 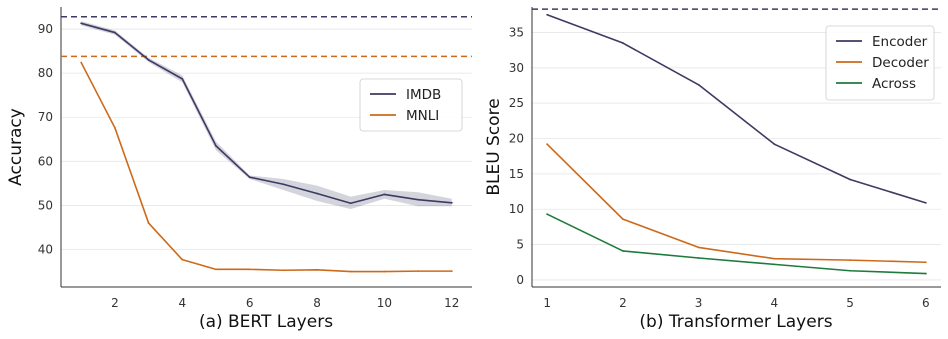 I want to click on legend-label: MNLI, so click(x=422, y=116).